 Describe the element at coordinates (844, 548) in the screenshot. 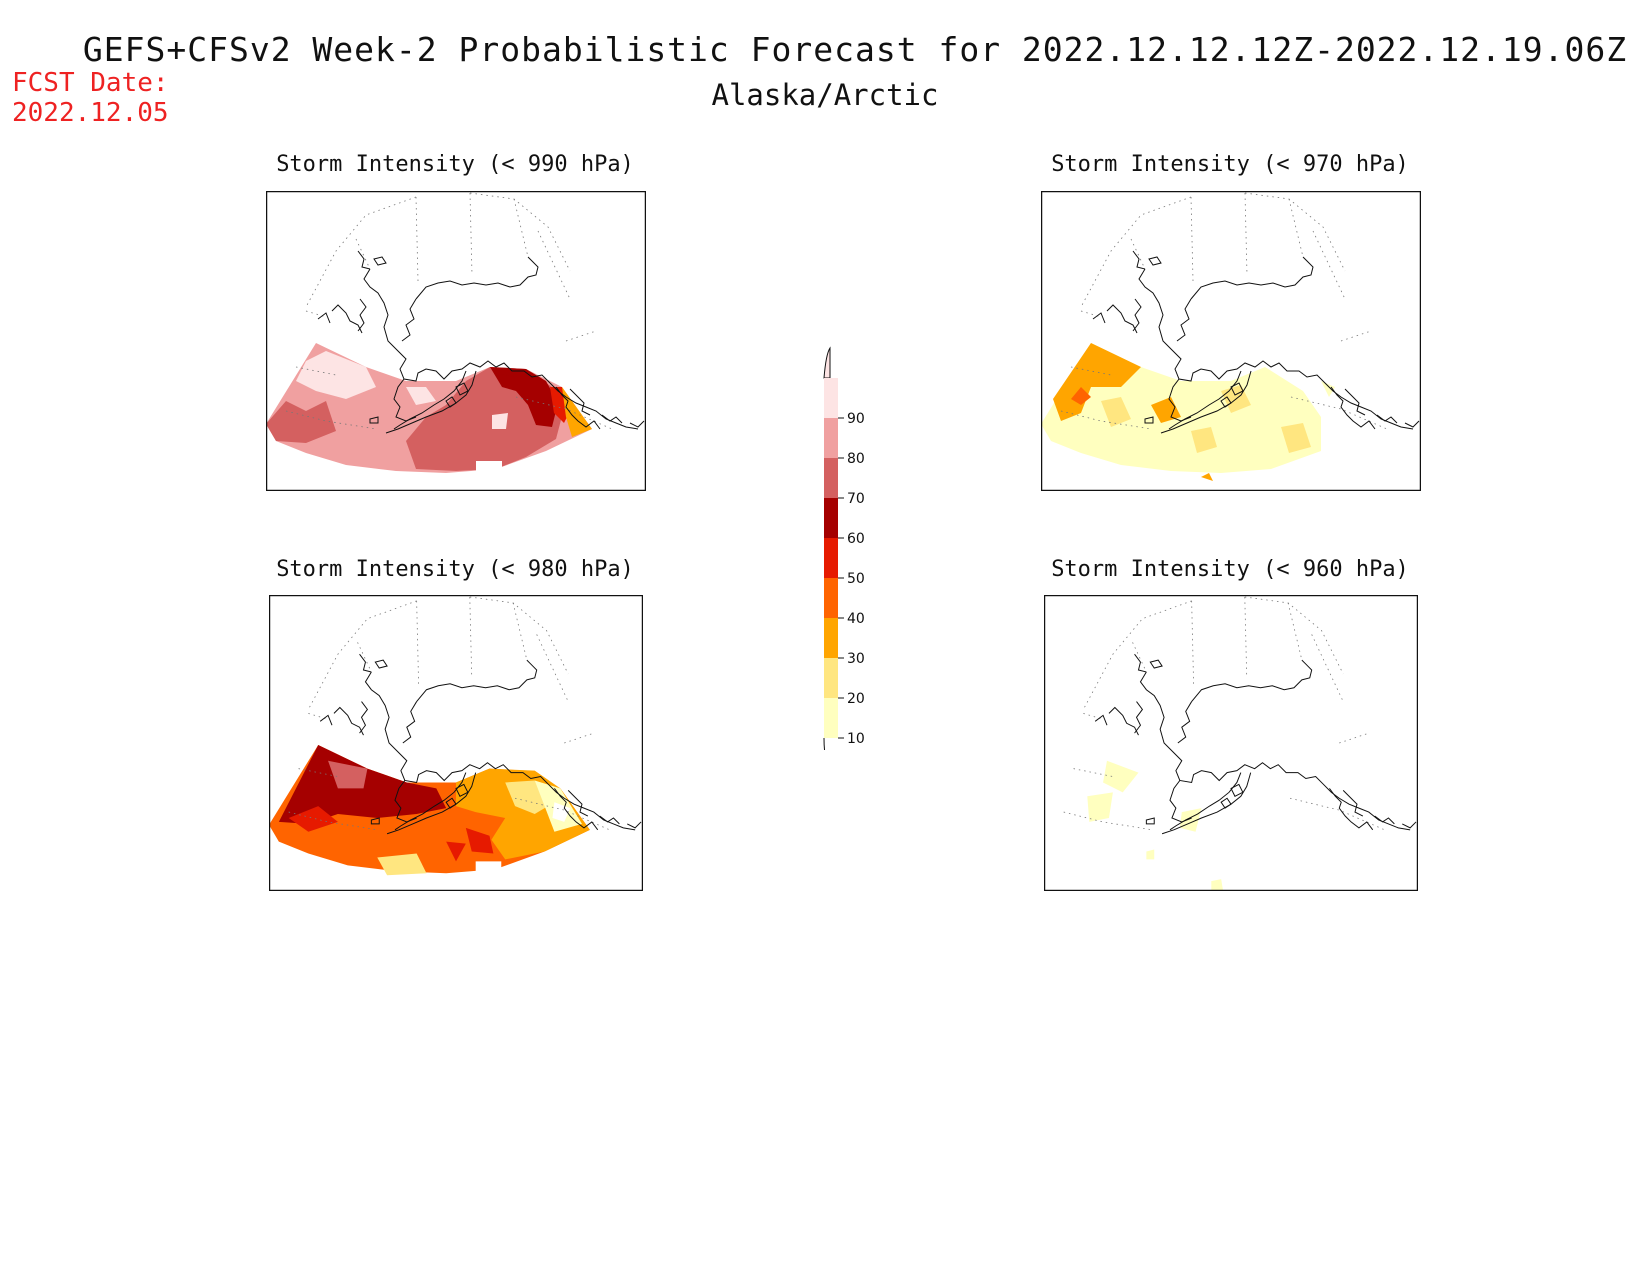

I see `probability-colorbar: 90 80 70 60 50 40 30 20 10` at that location.